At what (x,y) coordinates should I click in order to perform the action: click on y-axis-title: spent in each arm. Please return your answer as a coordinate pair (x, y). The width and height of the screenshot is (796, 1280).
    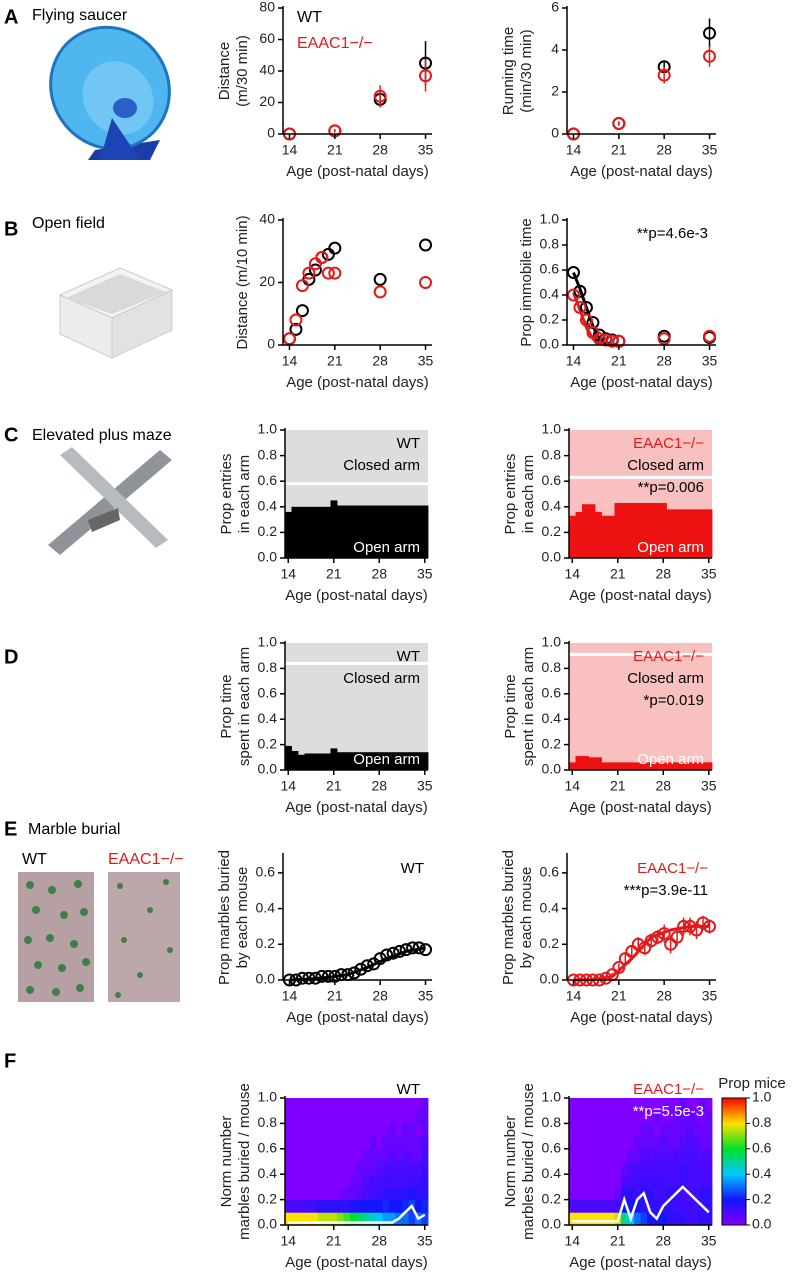
    Looking at the image, I should click on (528, 706).